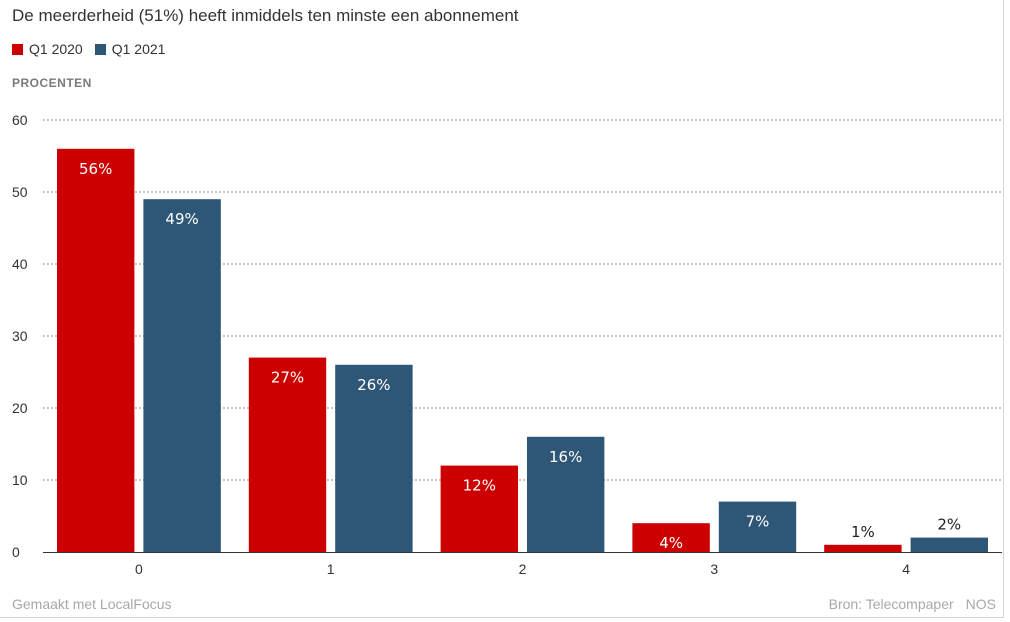  What do you see at coordinates (92, 604) in the screenshot?
I see `made-with-localfocus-link: Gemaakt met LocalFocus` at bounding box center [92, 604].